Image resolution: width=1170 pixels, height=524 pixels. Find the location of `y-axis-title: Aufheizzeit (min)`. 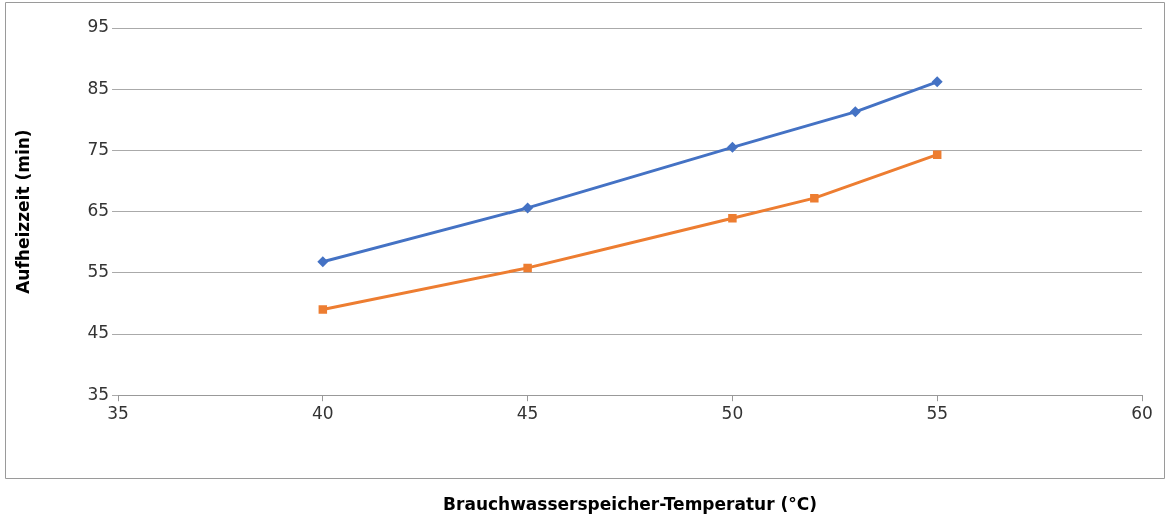

y-axis-title: Aufheizzeit (min) is located at coordinates (22, 211).